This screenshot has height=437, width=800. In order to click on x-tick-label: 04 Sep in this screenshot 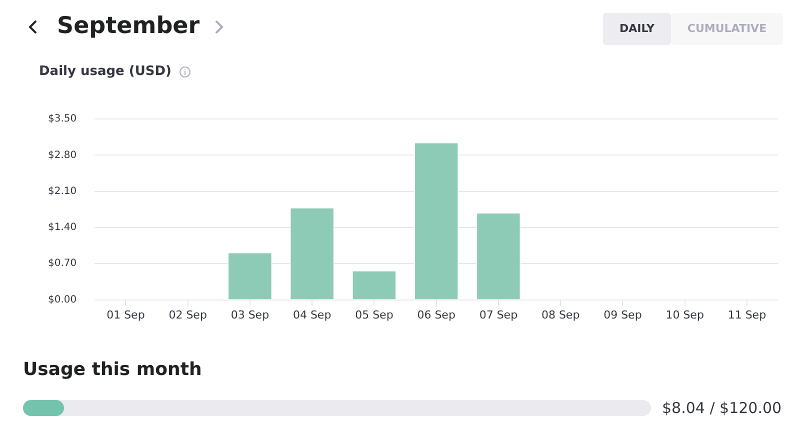, I will do `click(312, 315)`.